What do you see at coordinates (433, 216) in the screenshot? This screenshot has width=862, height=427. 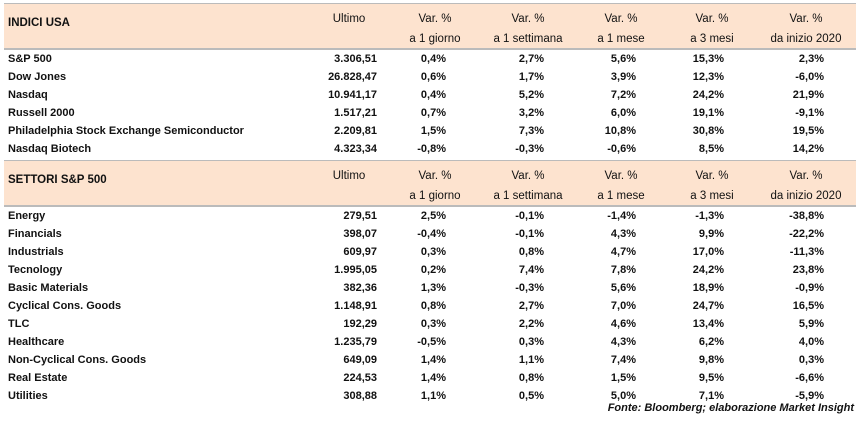 I see `cell-value: 2,5%` at bounding box center [433, 216].